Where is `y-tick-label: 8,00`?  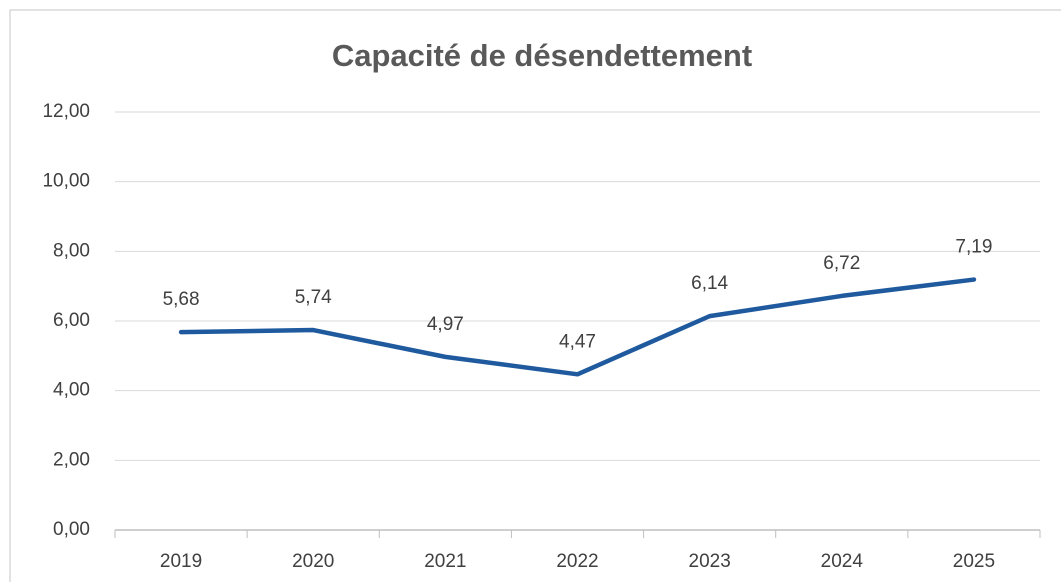 y-tick-label: 8,00 is located at coordinates (71, 250).